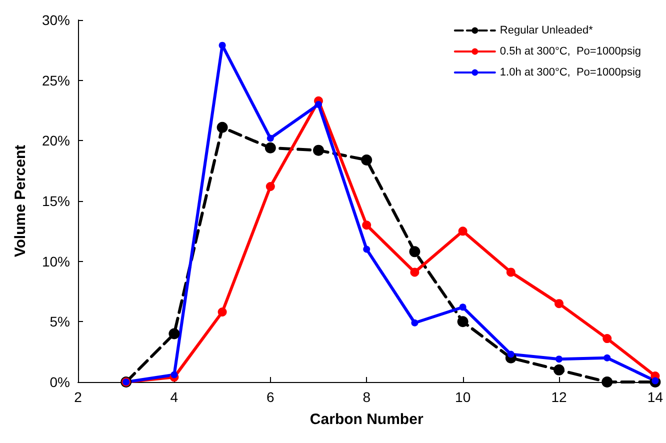 This screenshot has height=443, width=666. Describe the element at coordinates (571, 52) in the screenshot. I see `legend-label: 0.5h at 300°C, Po=1000psig` at that location.